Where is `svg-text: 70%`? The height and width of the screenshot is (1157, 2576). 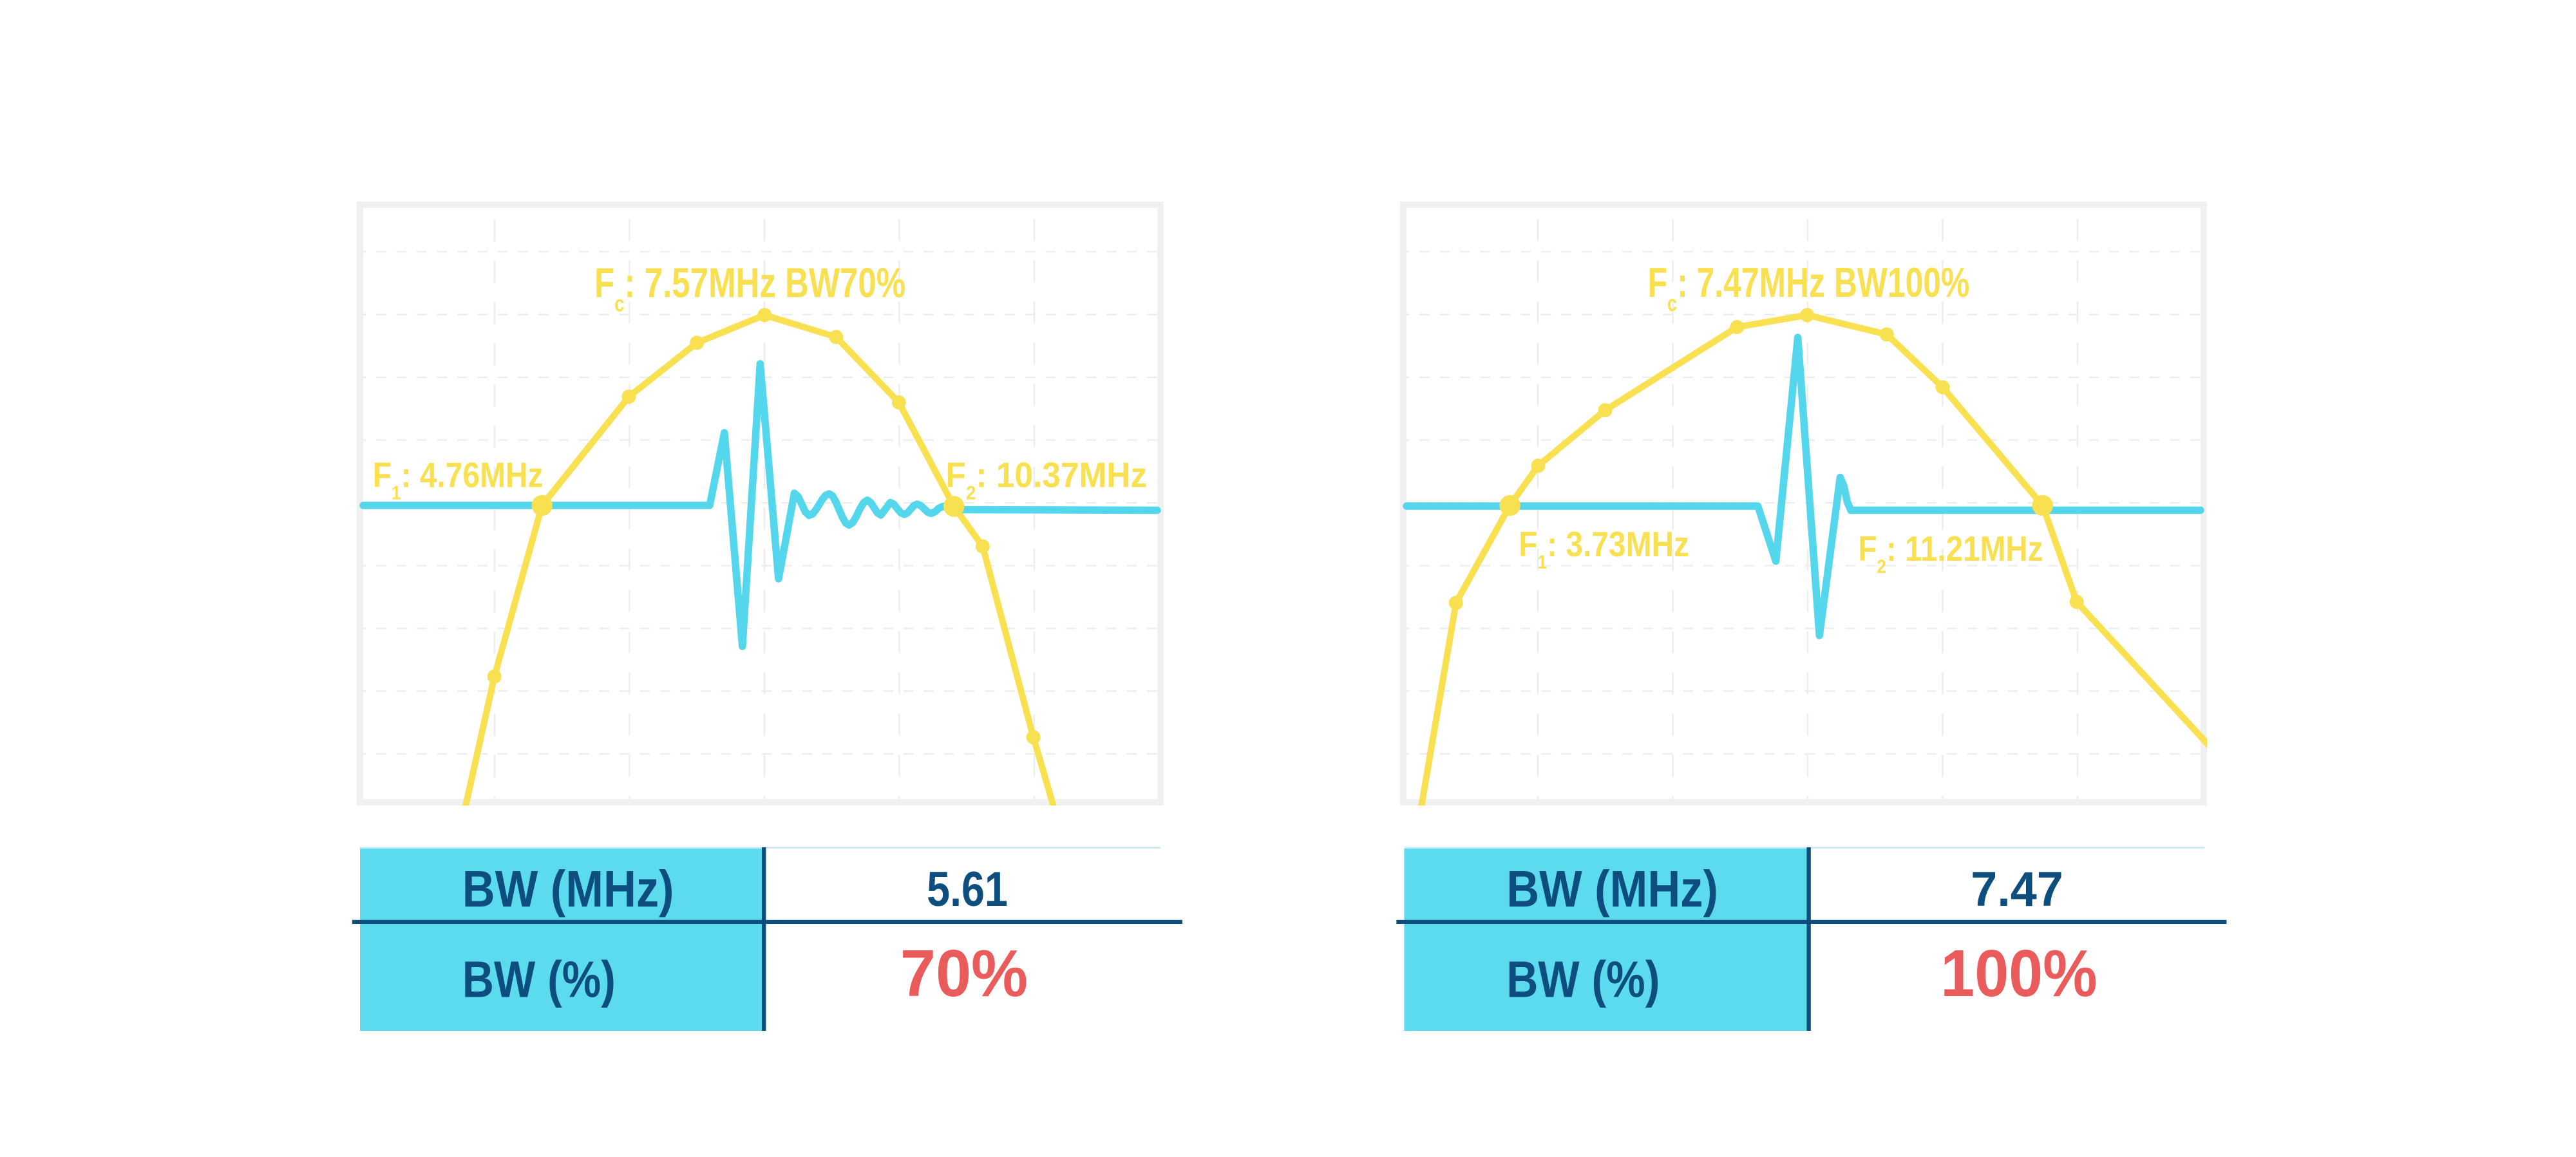 svg-text: 70% is located at coordinates (964, 973).